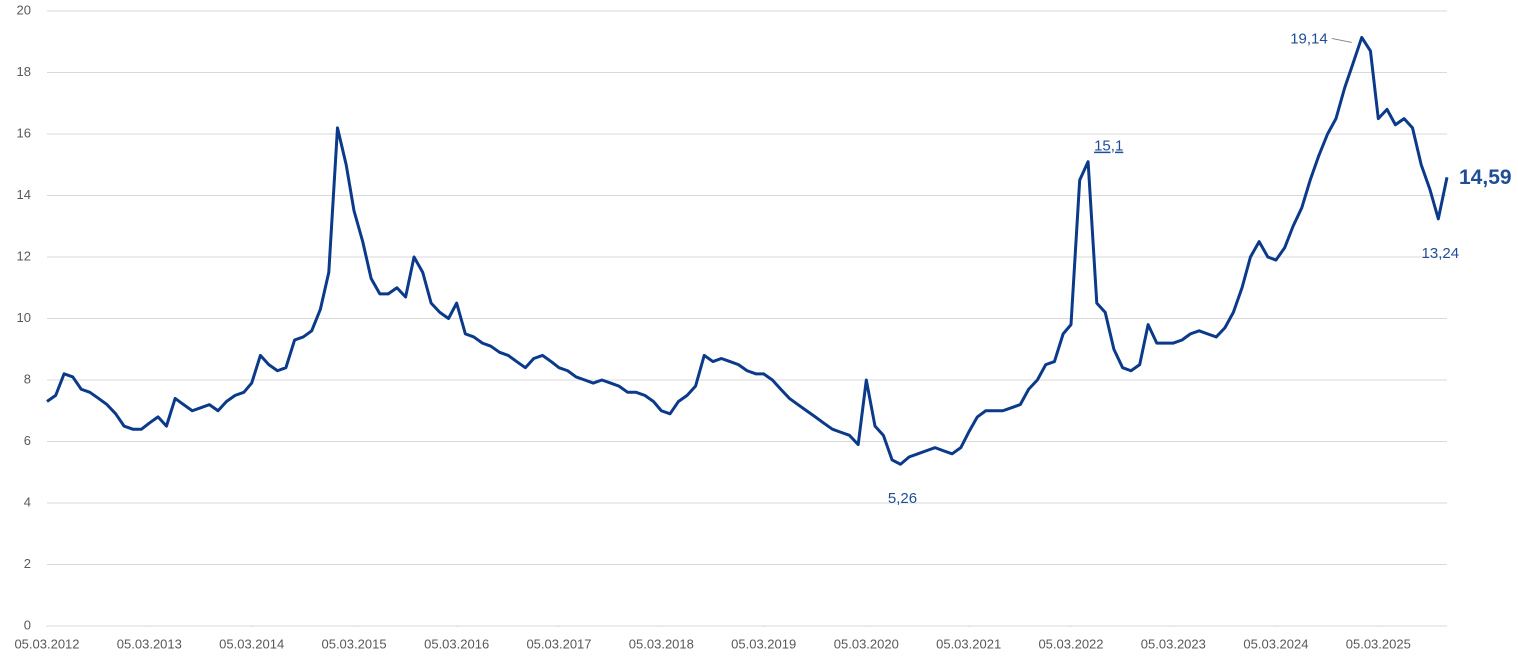 Image resolution: width=1518 pixels, height=659 pixels. Describe the element at coordinates (558, 643) in the screenshot. I see `x-tick-label: 05.03.2017` at that location.